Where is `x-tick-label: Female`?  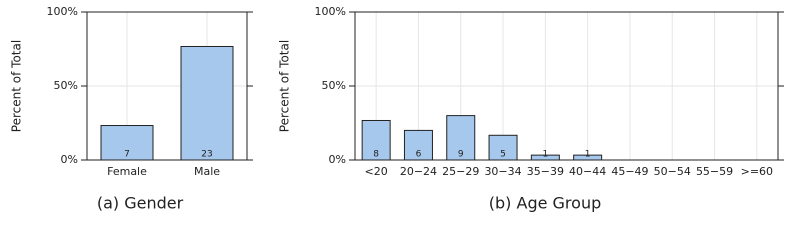 x-tick-label: Female is located at coordinates (127, 171).